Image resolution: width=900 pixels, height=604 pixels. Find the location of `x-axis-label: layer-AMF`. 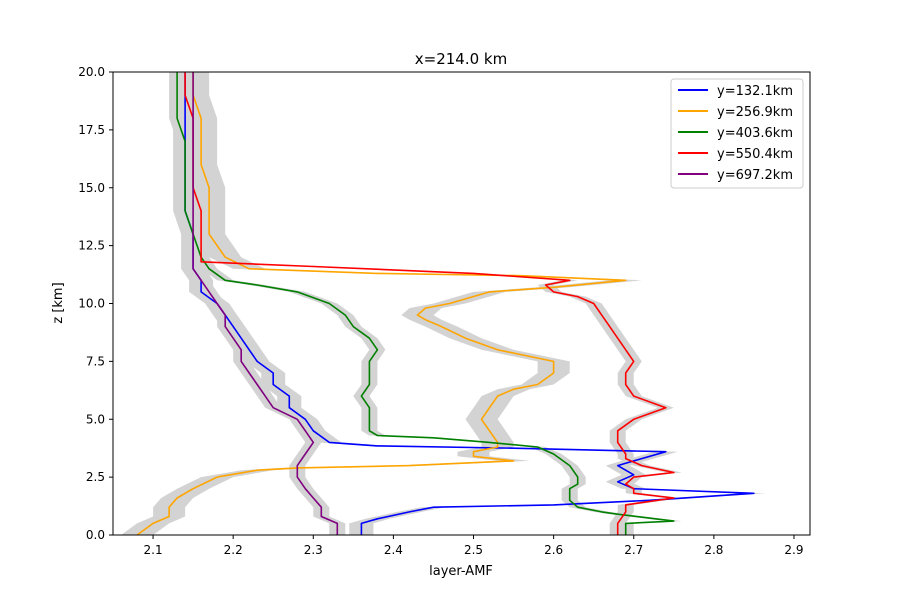

x-axis-label: layer-AMF is located at coordinates (461, 571).